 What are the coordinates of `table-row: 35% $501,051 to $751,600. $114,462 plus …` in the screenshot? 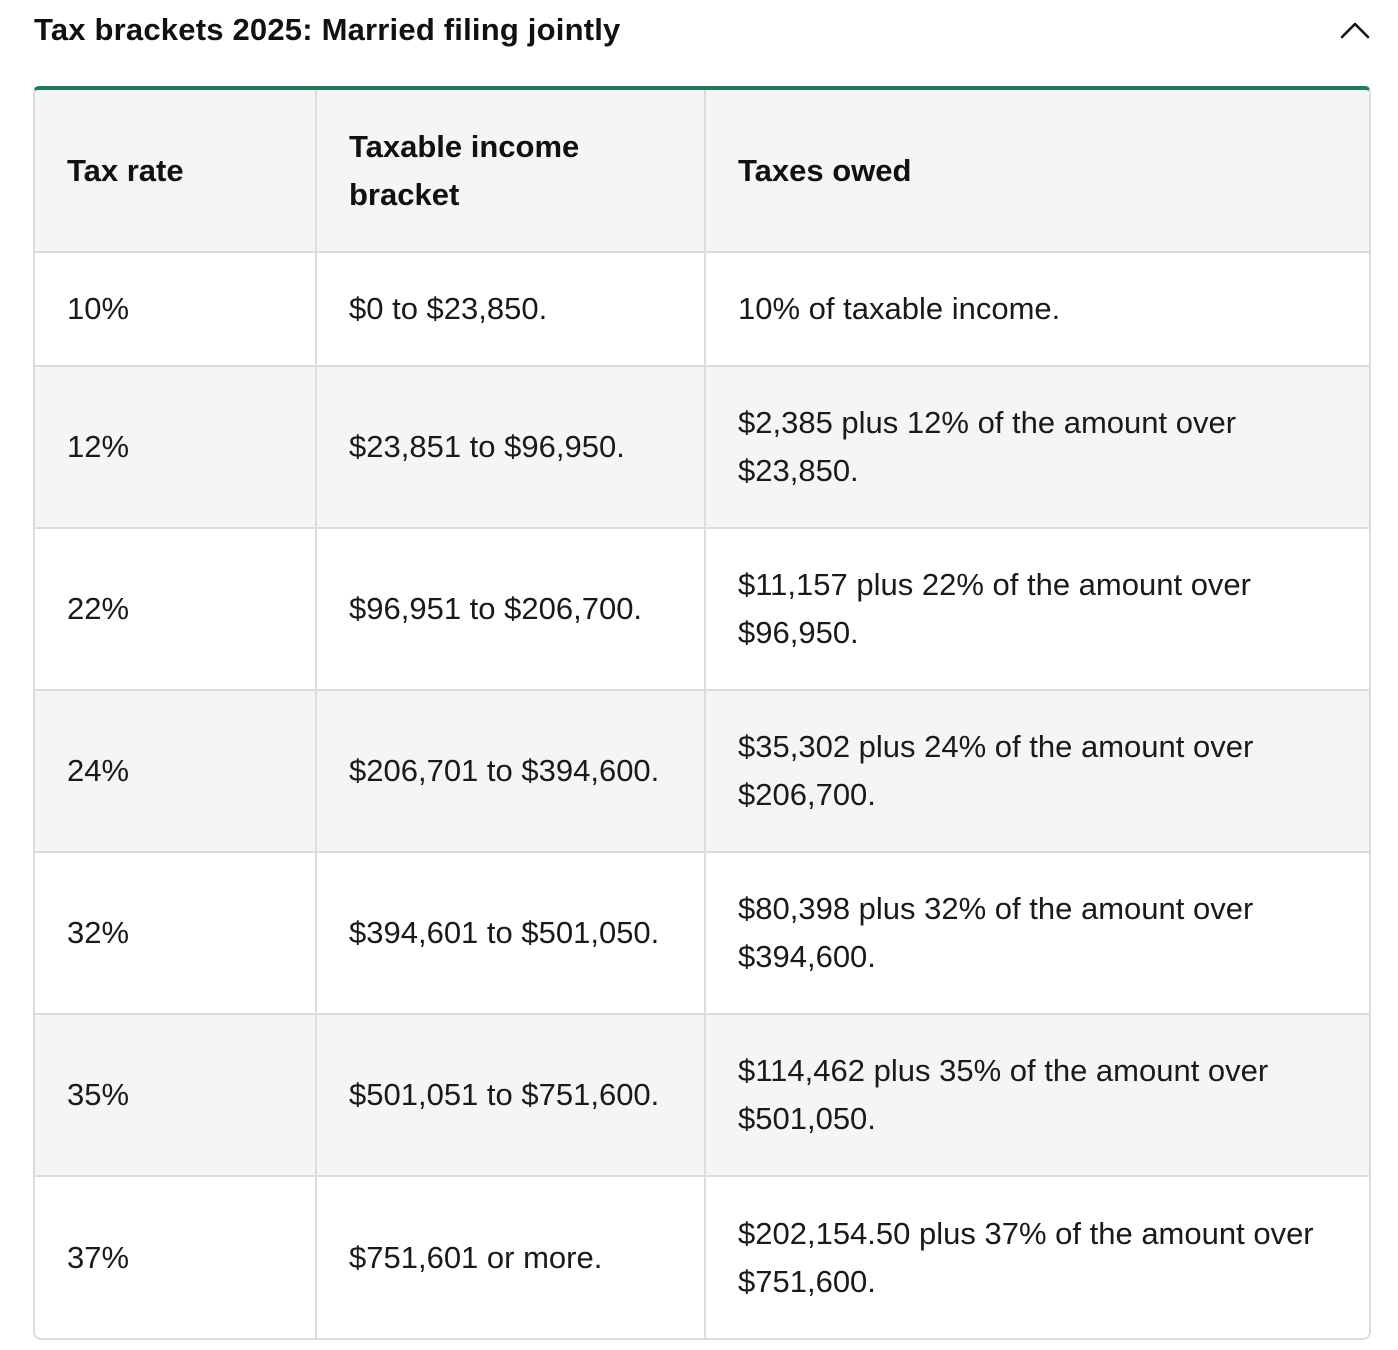 It's located at (702, 1095).